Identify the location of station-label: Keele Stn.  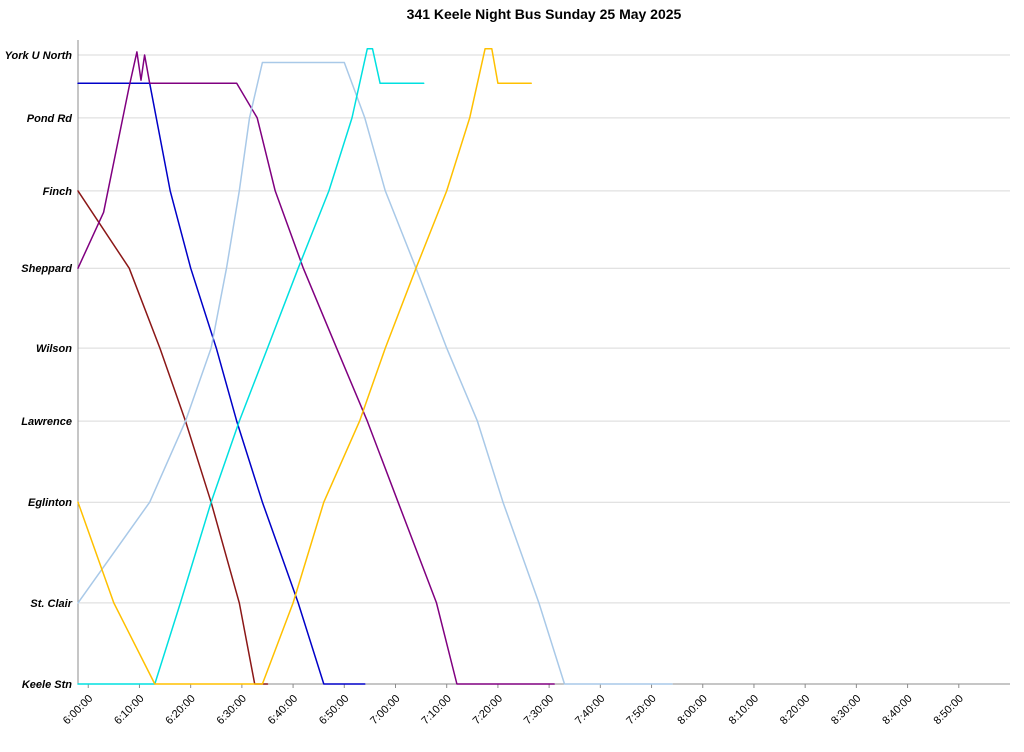
(47, 685).